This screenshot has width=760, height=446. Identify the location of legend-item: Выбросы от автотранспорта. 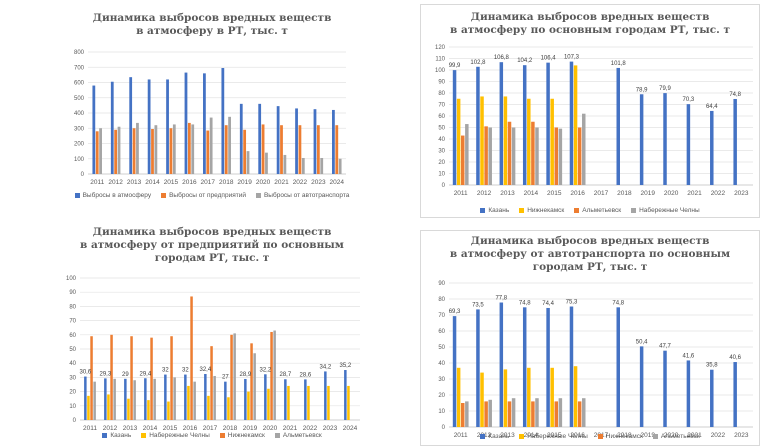
(302, 195).